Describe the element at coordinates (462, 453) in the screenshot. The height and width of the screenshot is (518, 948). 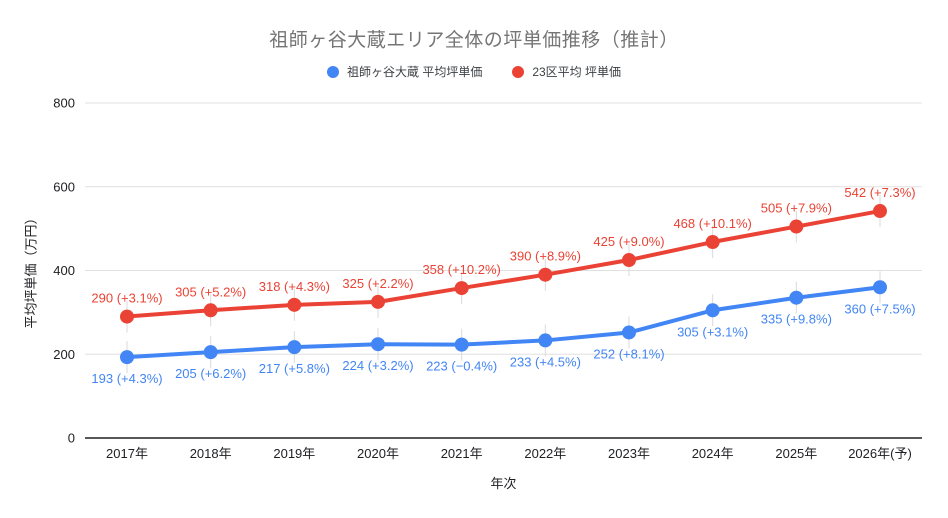
I see `x-tick-label: 2021年` at that location.